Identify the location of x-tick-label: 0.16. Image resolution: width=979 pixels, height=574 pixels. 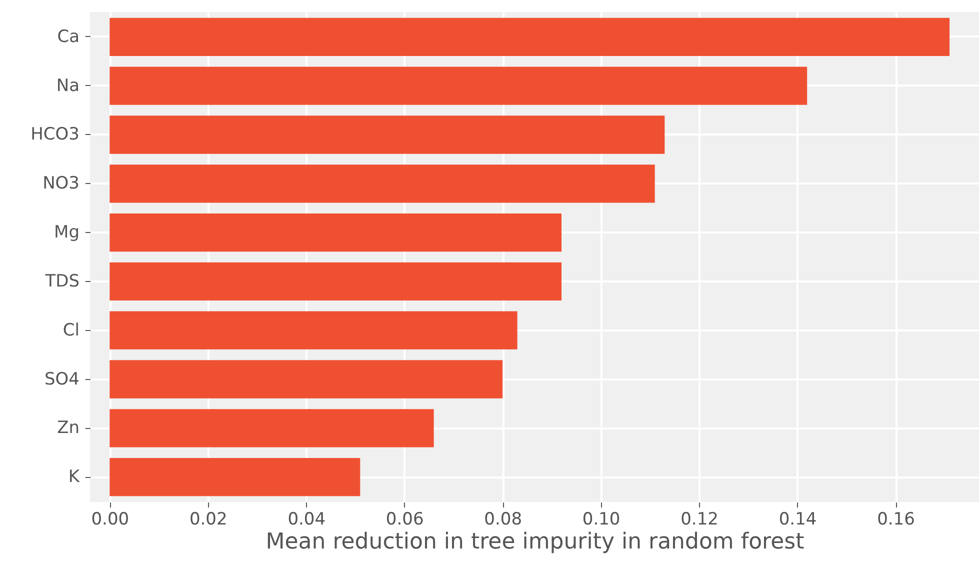
(896, 520).